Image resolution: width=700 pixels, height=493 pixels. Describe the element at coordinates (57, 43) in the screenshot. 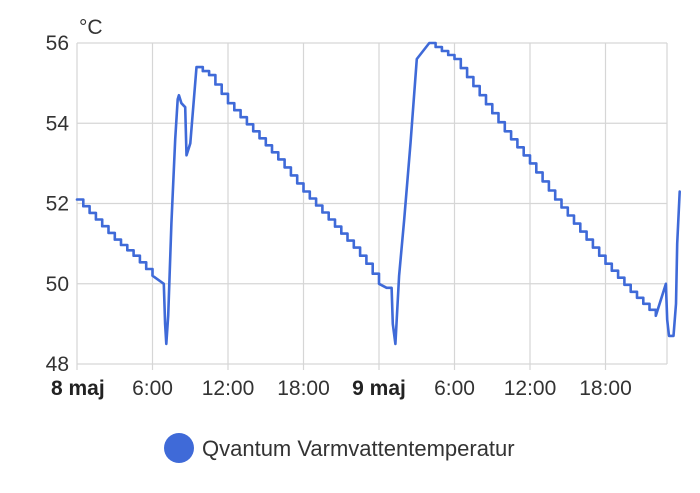

I see `y-tick-label: 56` at that location.